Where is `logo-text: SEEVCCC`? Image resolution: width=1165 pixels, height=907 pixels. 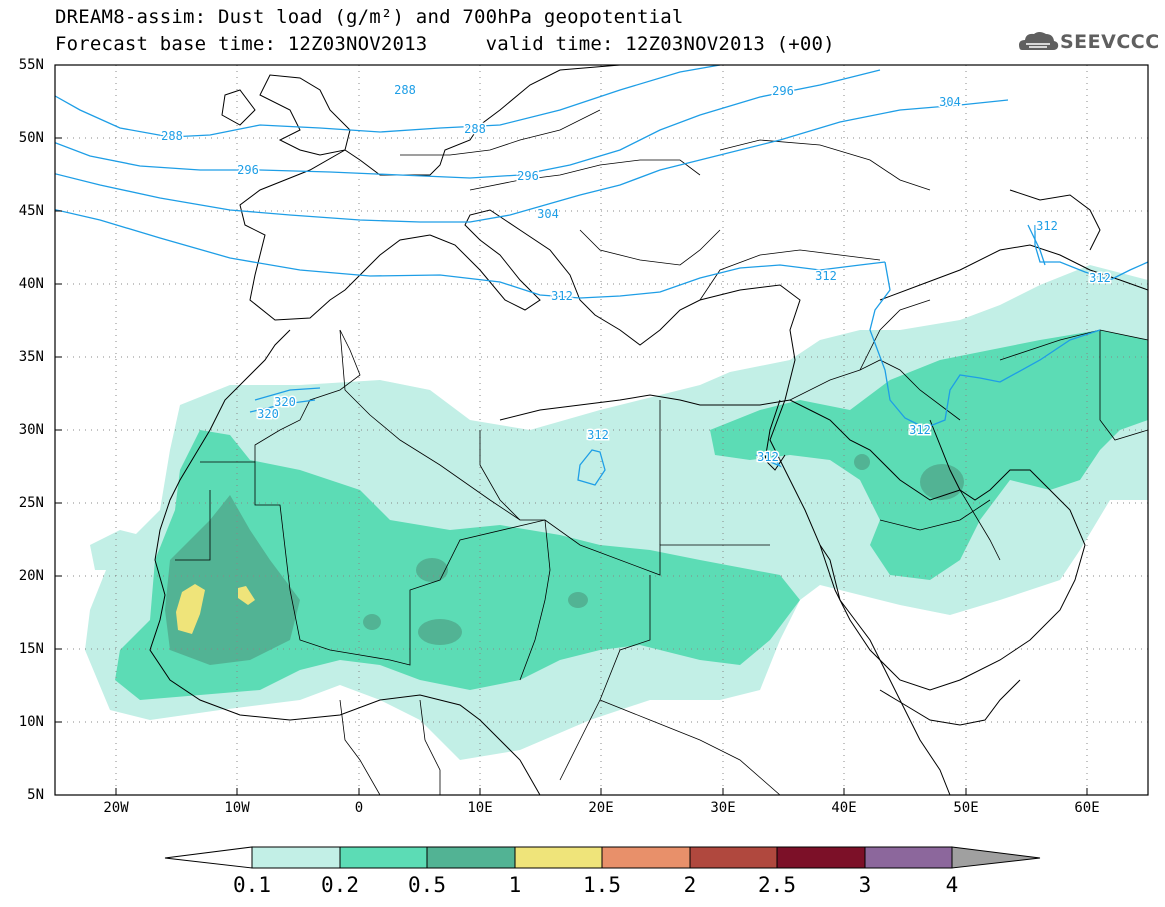 logo-text: SEEVCCC is located at coordinates (1110, 42).